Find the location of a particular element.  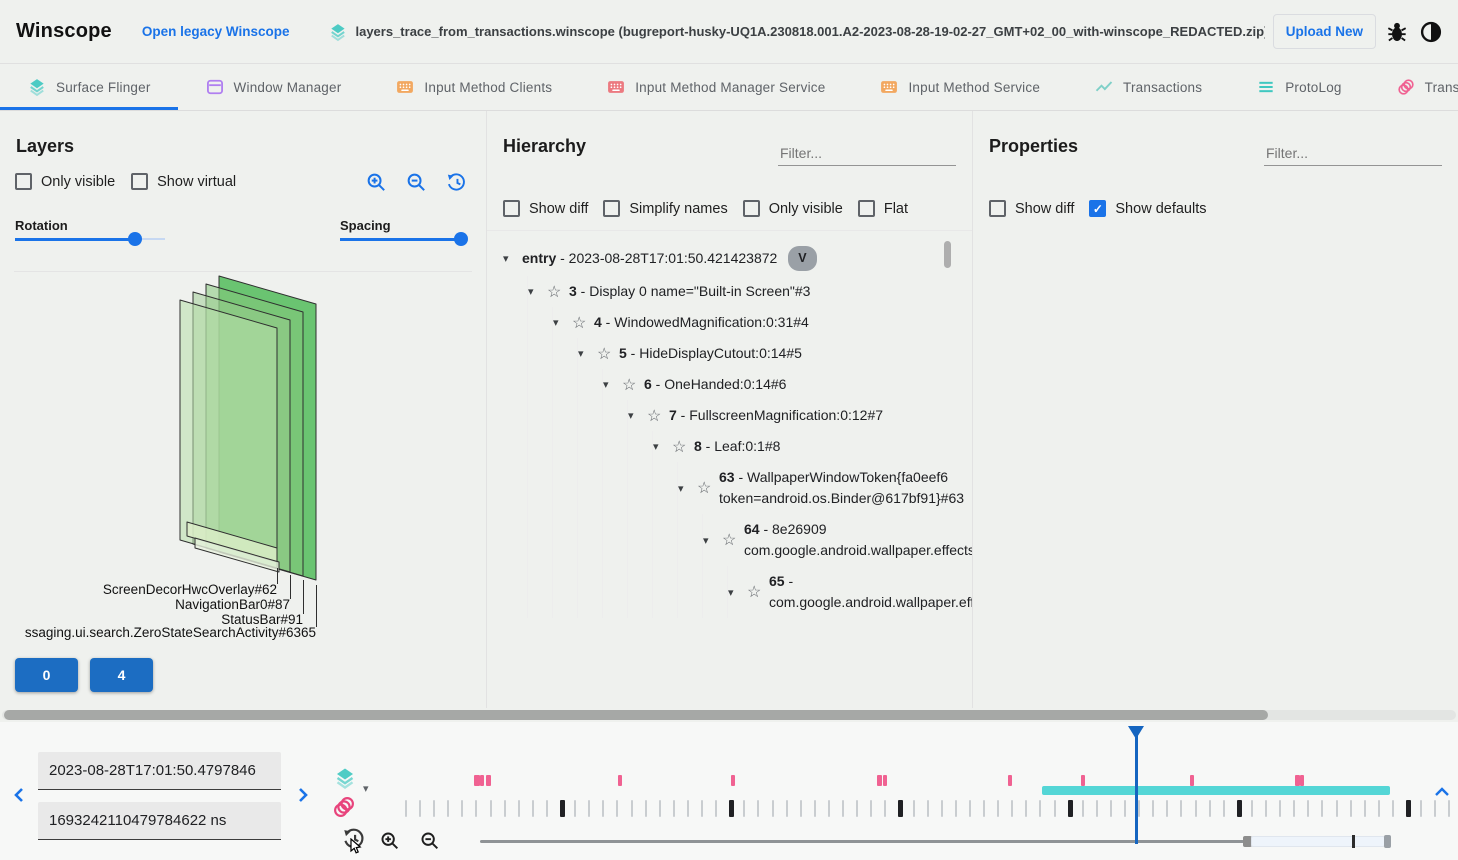

report-bug-icon is located at coordinates (1397, 32).